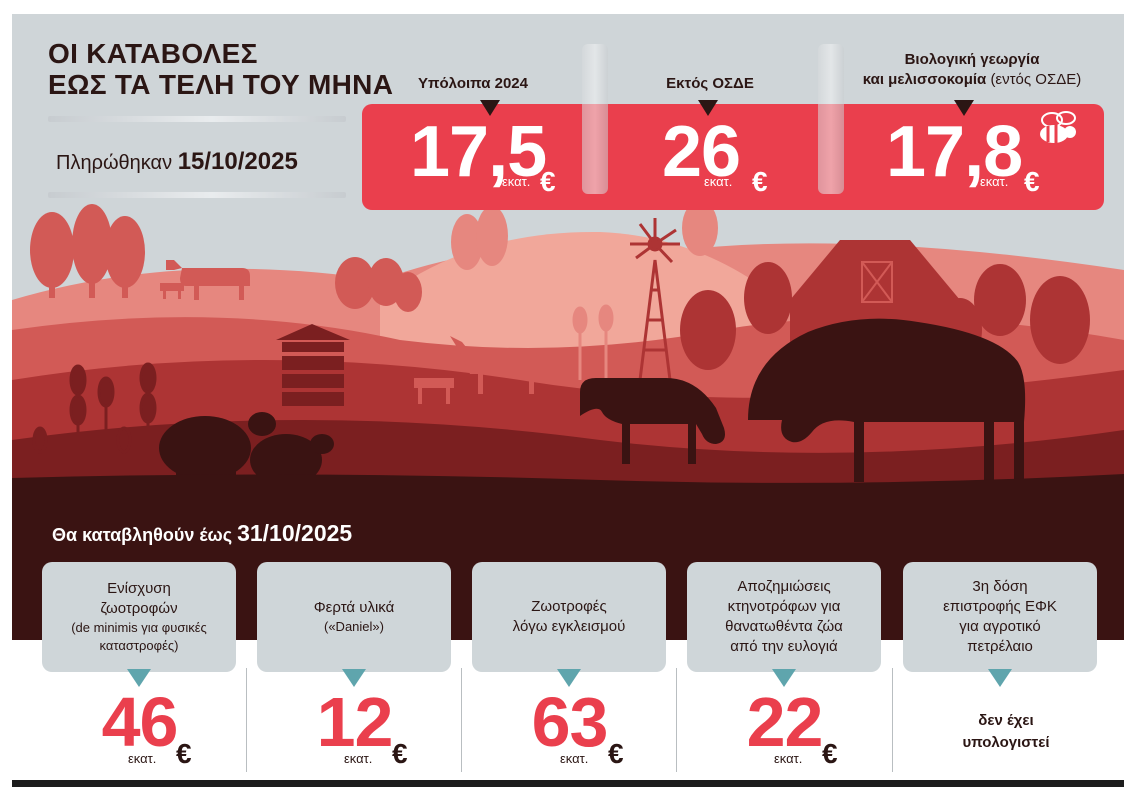  What do you see at coordinates (114, 163) in the screenshot?
I see `paid-label: Πληρώθηκαν` at bounding box center [114, 163].